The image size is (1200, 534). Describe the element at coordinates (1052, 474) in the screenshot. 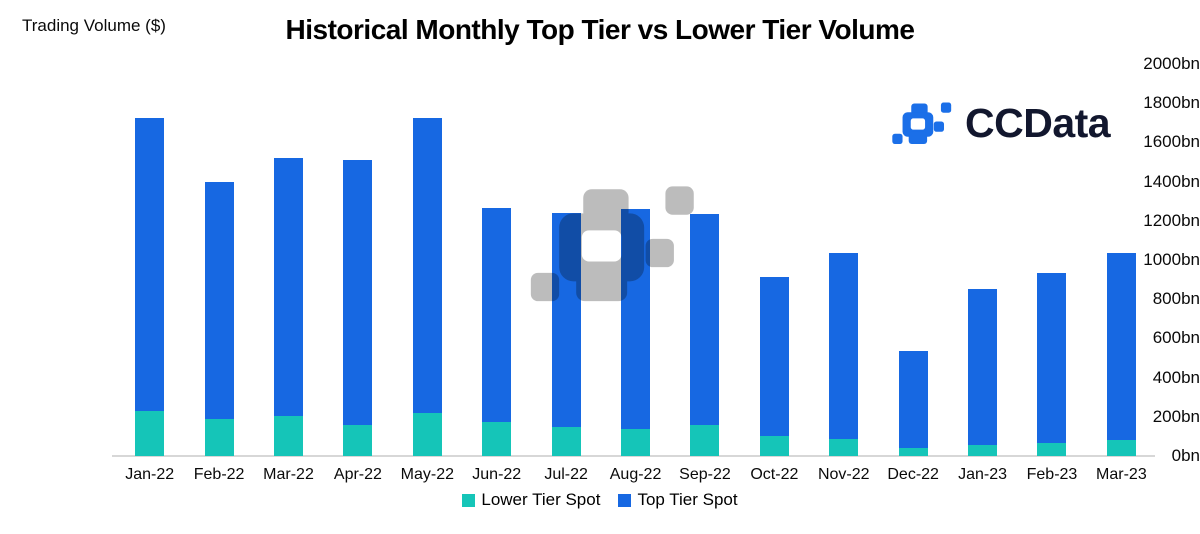

I see `x-tick-label: Feb-23` at that location.